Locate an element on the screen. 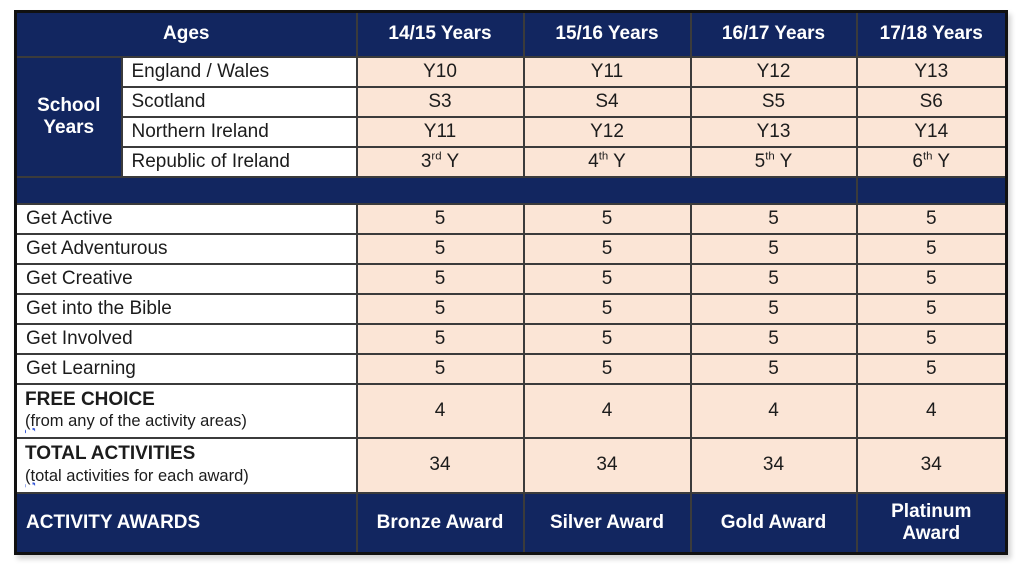 Image resolution: width=1020 pixels, height=576 pixels. school-year-row: Scotland S3 S4 S5 S6 is located at coordinates (512, 101).